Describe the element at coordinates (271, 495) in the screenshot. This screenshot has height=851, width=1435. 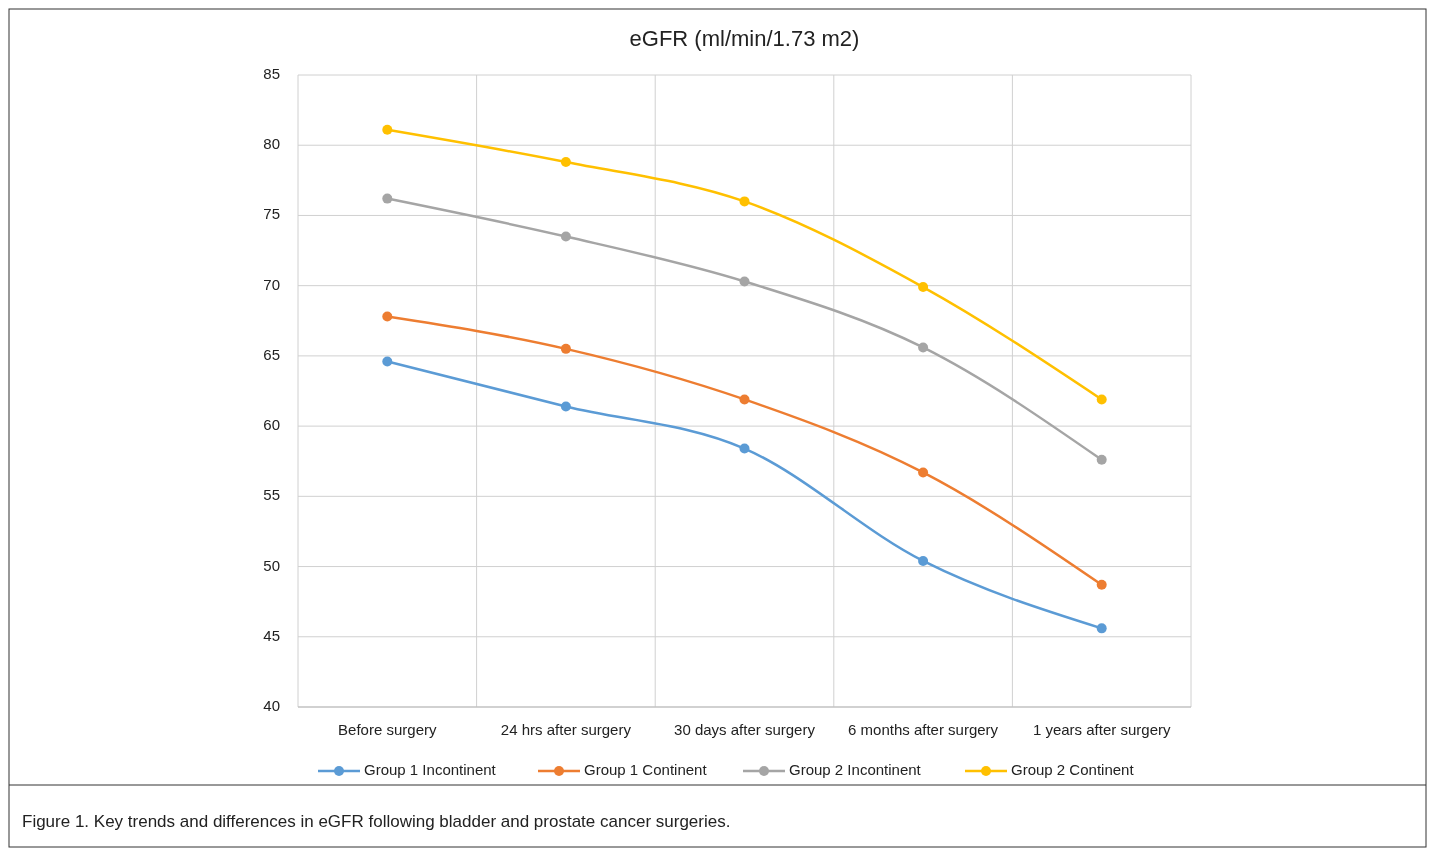
I see `y-tick-label: 55` at that location.